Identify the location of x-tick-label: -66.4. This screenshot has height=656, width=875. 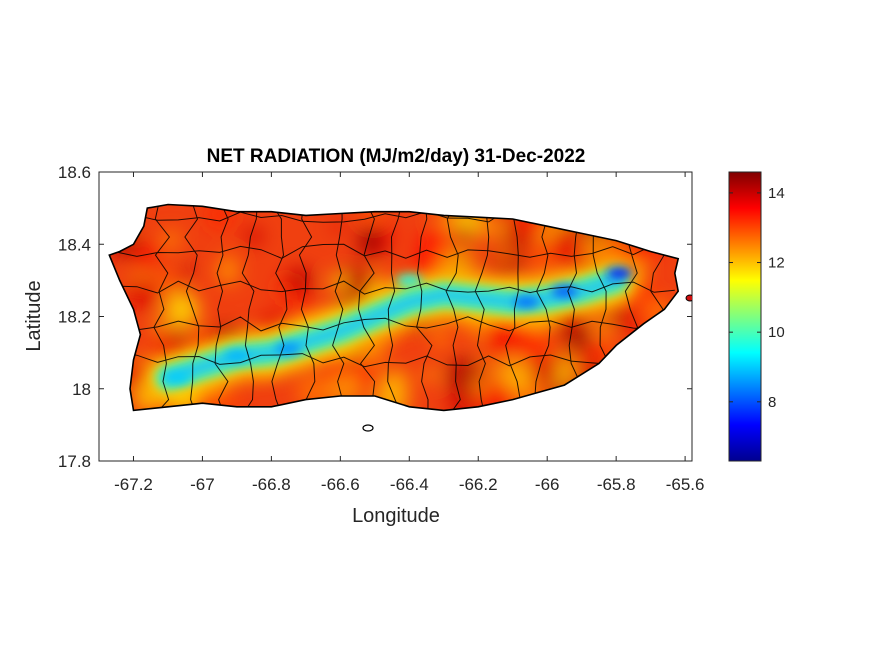
(409, 484).